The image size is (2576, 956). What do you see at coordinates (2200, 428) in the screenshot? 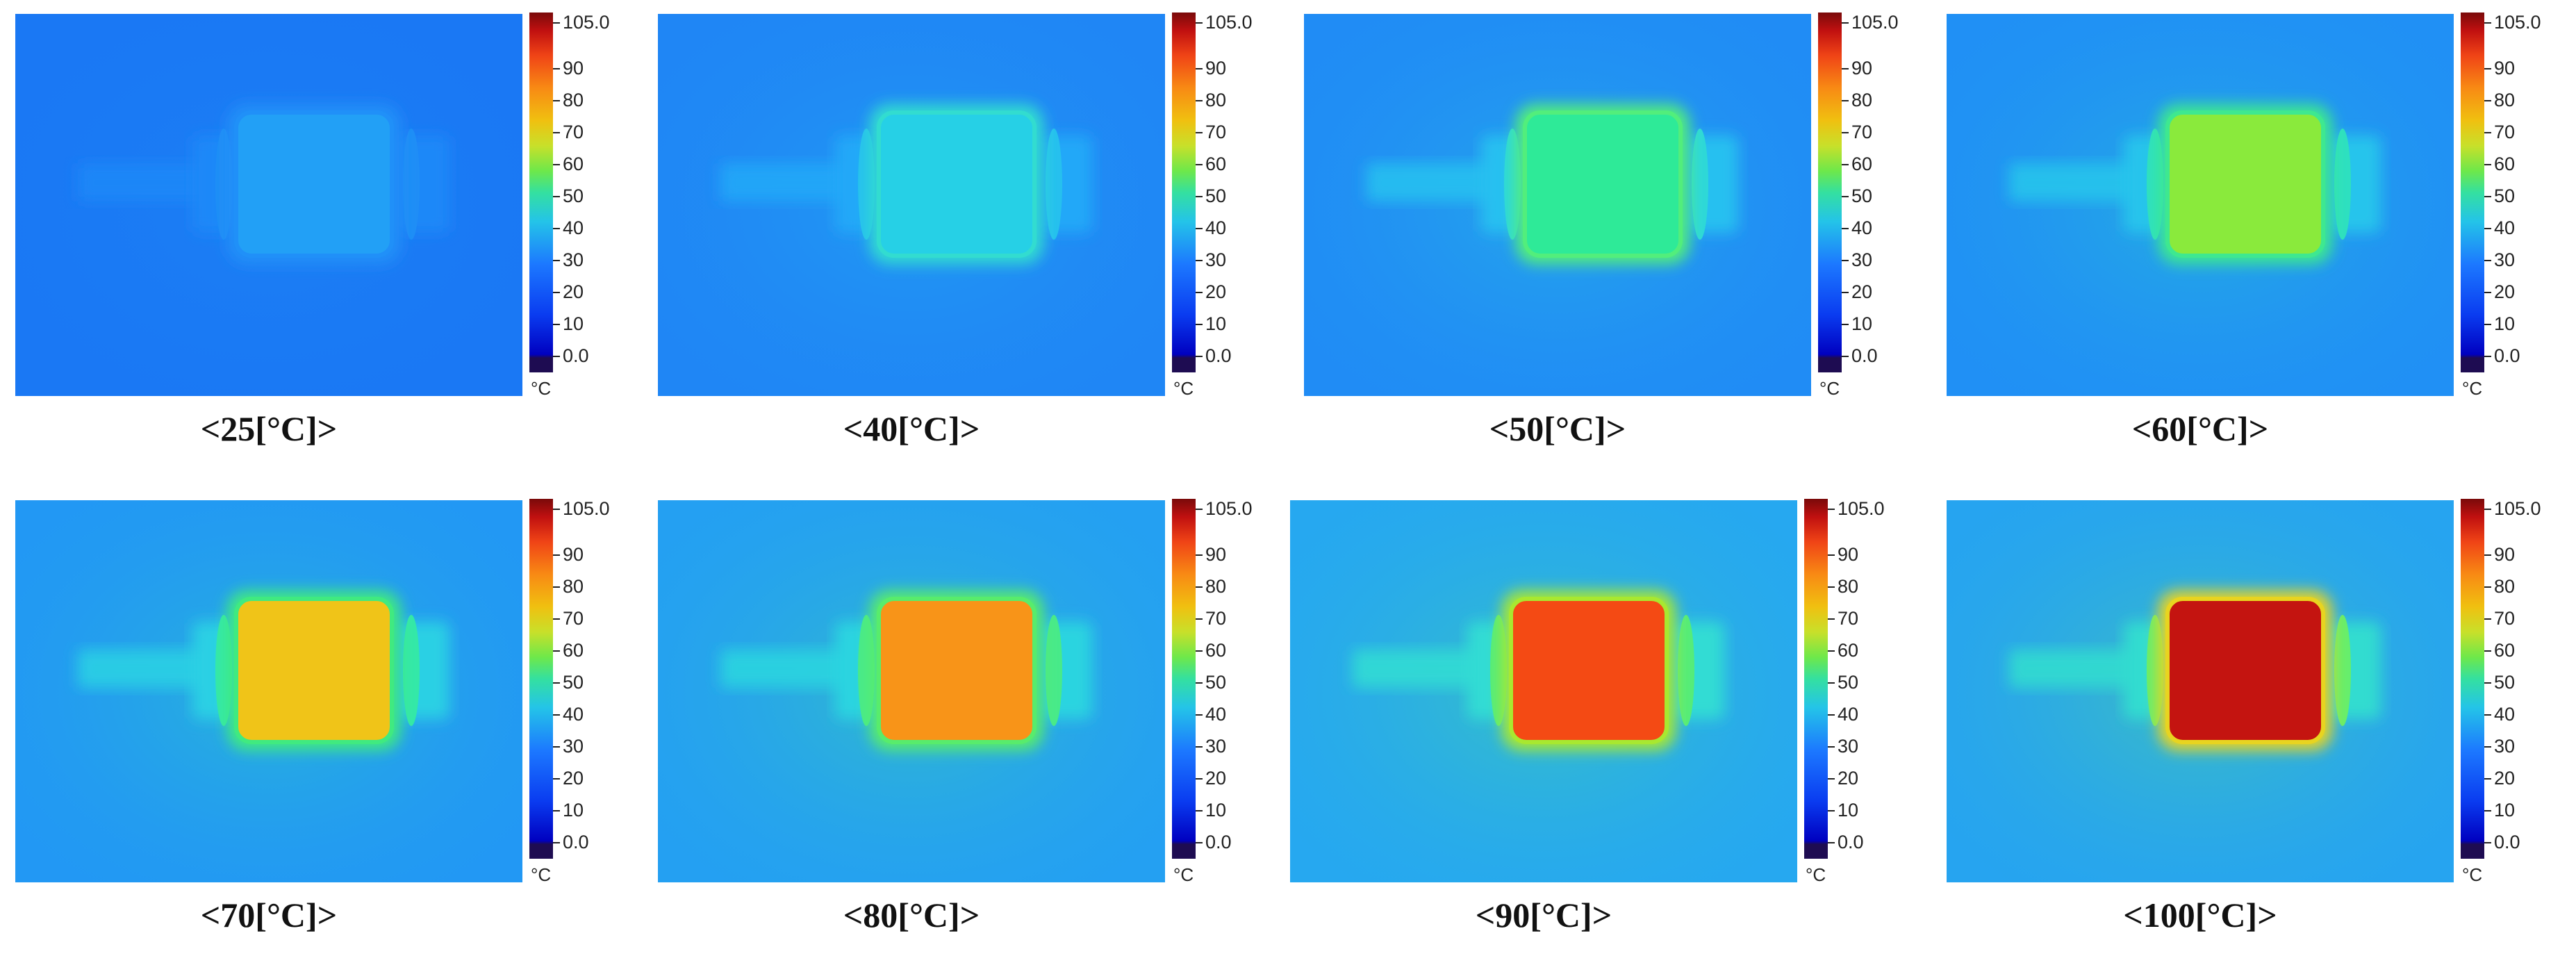
I see `temperature-caption: <60[°C]>` at bounding box center [2200, 428].